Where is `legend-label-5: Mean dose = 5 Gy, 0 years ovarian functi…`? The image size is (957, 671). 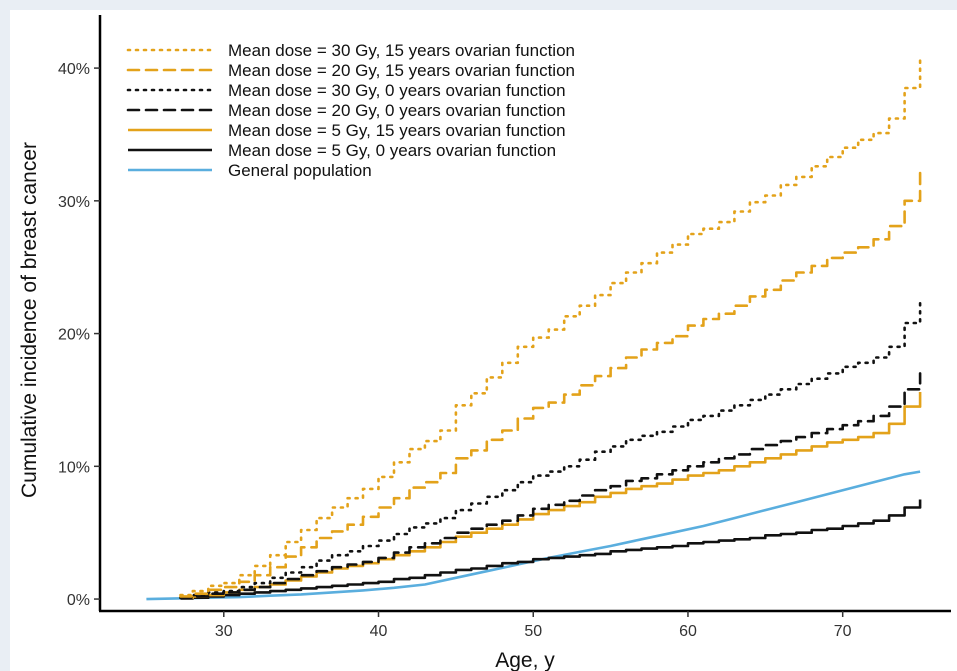 legend-label-5: Mean dose = 5 Gy, 0 years ovarian functi… is located at coordinates (392, 150).